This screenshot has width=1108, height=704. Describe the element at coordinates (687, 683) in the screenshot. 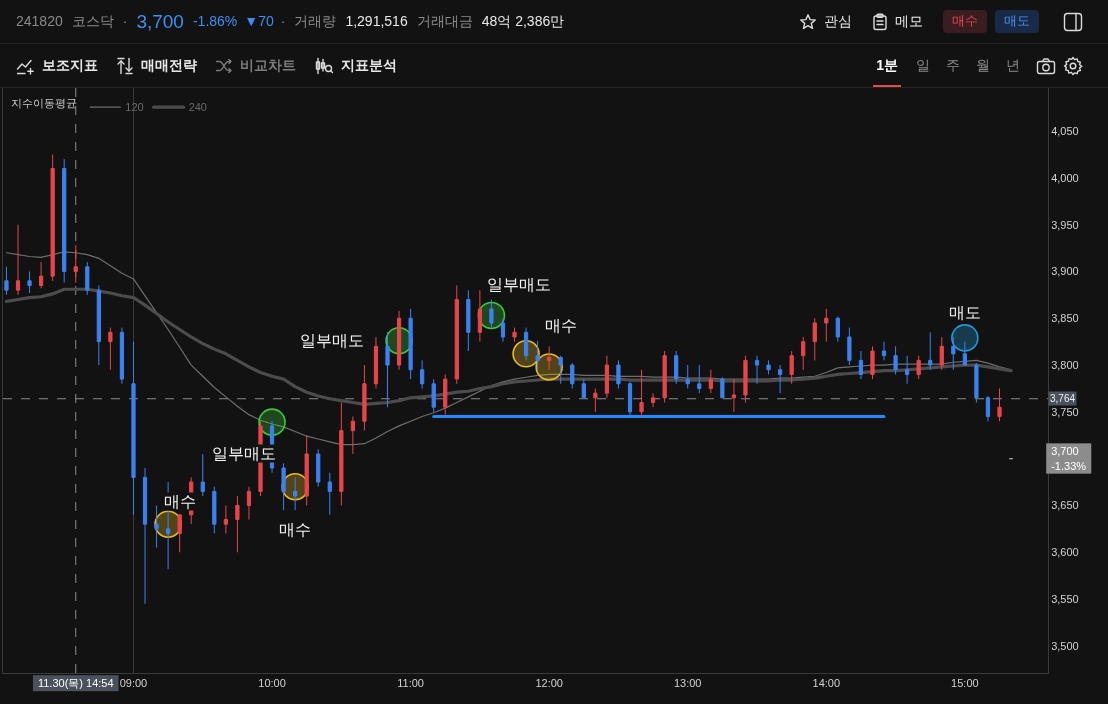

I see `x-tick-label: 13:00` at that location.